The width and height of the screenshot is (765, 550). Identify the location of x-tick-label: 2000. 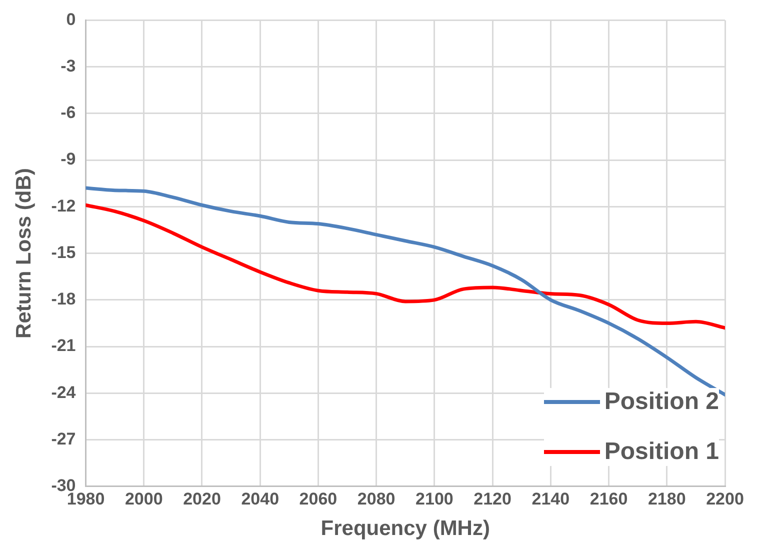
(143, 498).